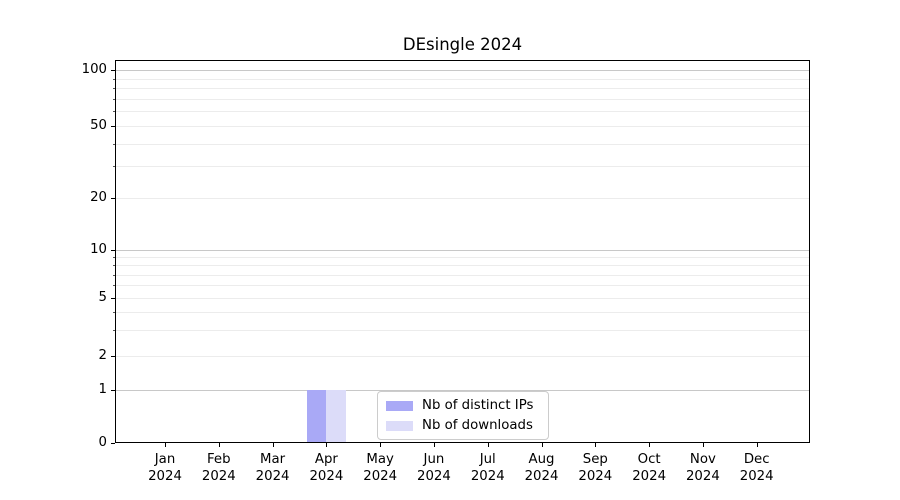  I want to click on x-axis-tick-label: Mar 2024, so click(272, 468).